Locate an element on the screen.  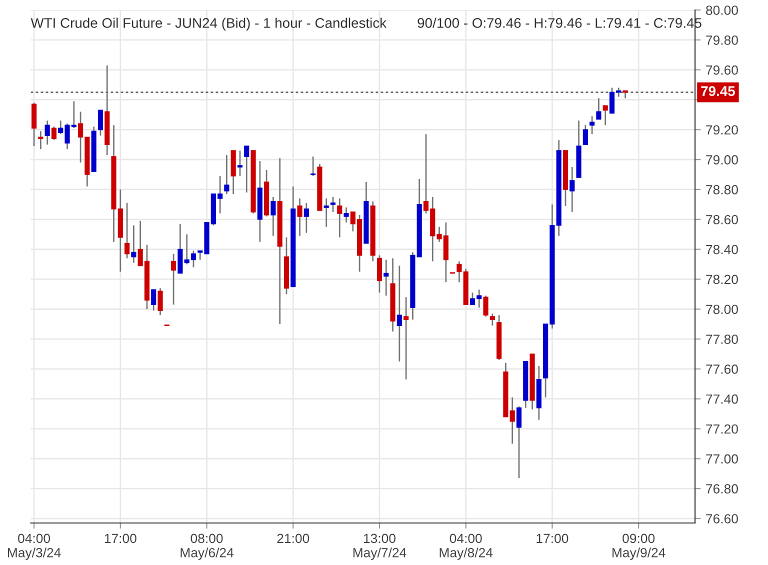
x-tick-label: 21:00 is located at coordinates (293, 539).